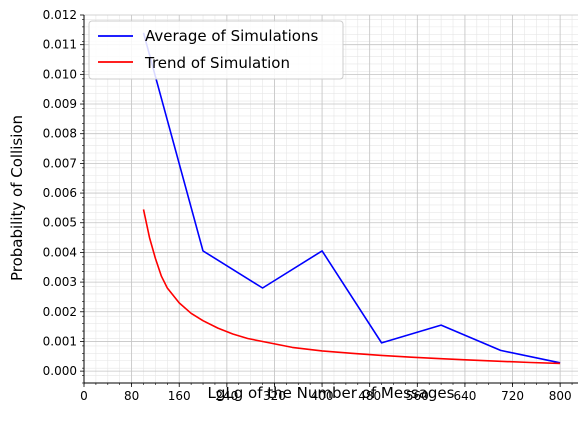 The image size is (588, 440). I want to click on legend-label-average: Average of Simulations, so click(231, 36).